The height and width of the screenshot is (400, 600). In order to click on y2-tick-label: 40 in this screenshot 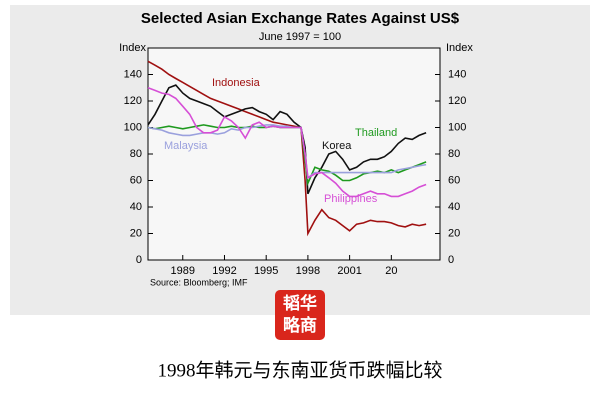, I will do `click(454, 207)`.